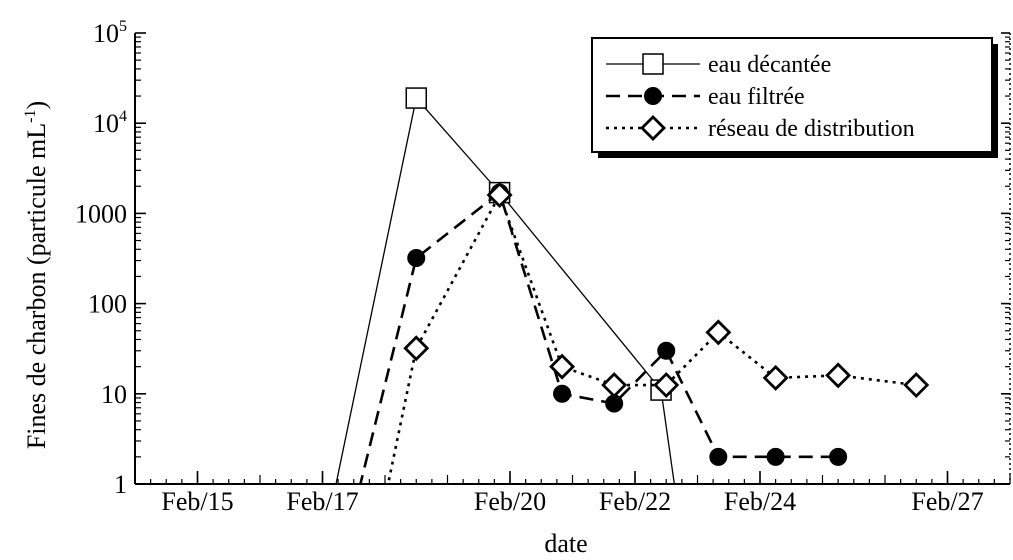  Describe the element at coordinates (760, 501) in the screenshot. I see `x-tick-label: Feb/24` at that location.